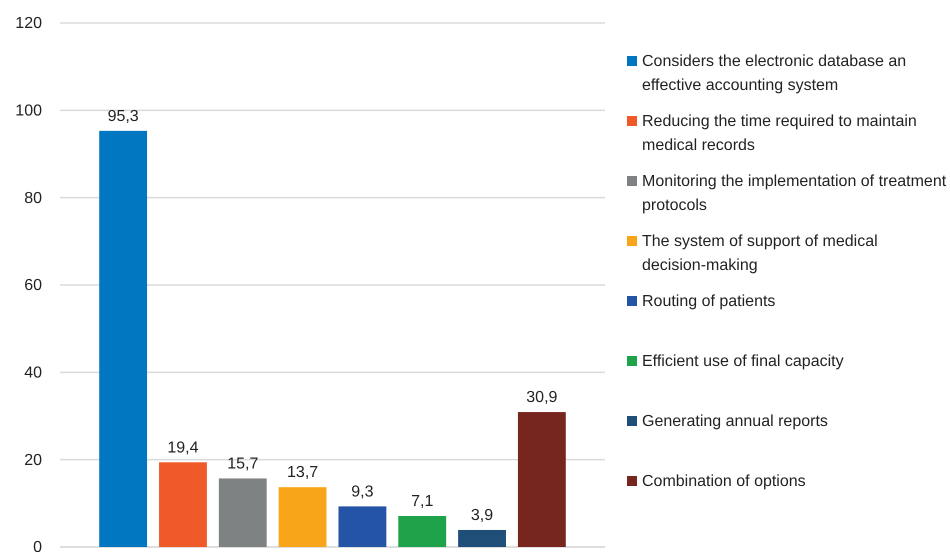 The image size is (950, 552). I want to click on y-tick-label: 80, so click(33, 198).